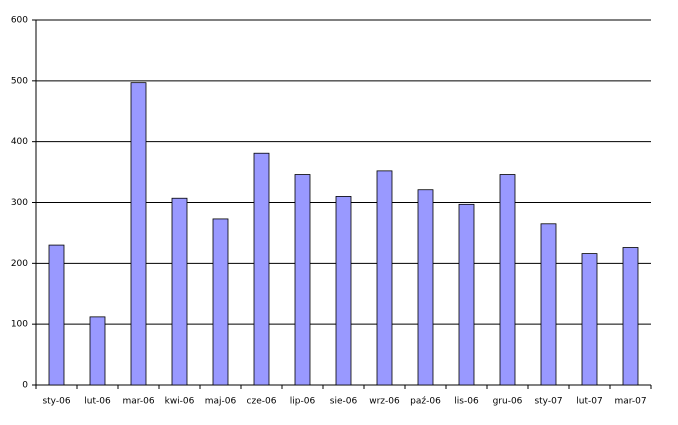 The width and height of the screenshot is (678, 425). Describe the element at coordinates (262, 402) in the screenshot. I see `x-tick-label: cze-06` at that location.